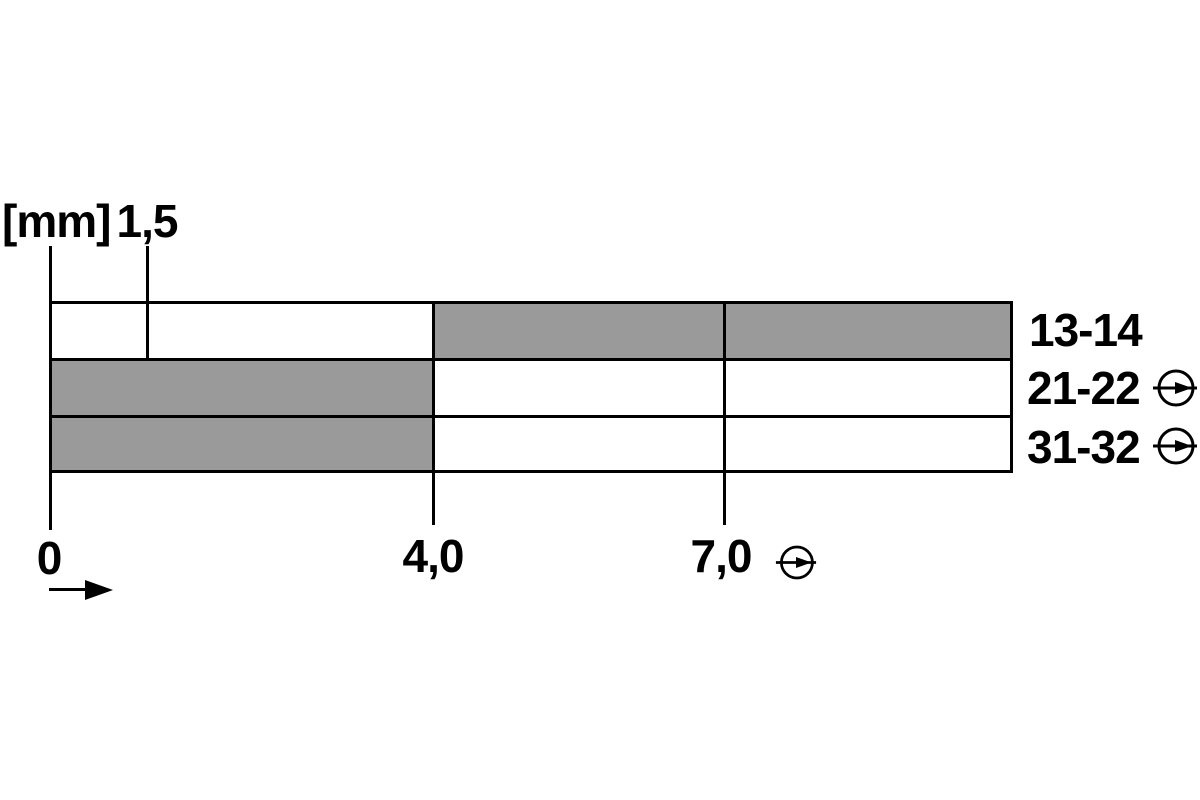 The height and width of the screenshot is (800, 1200). I want to click on bar-right-border, so click(1011, 387).